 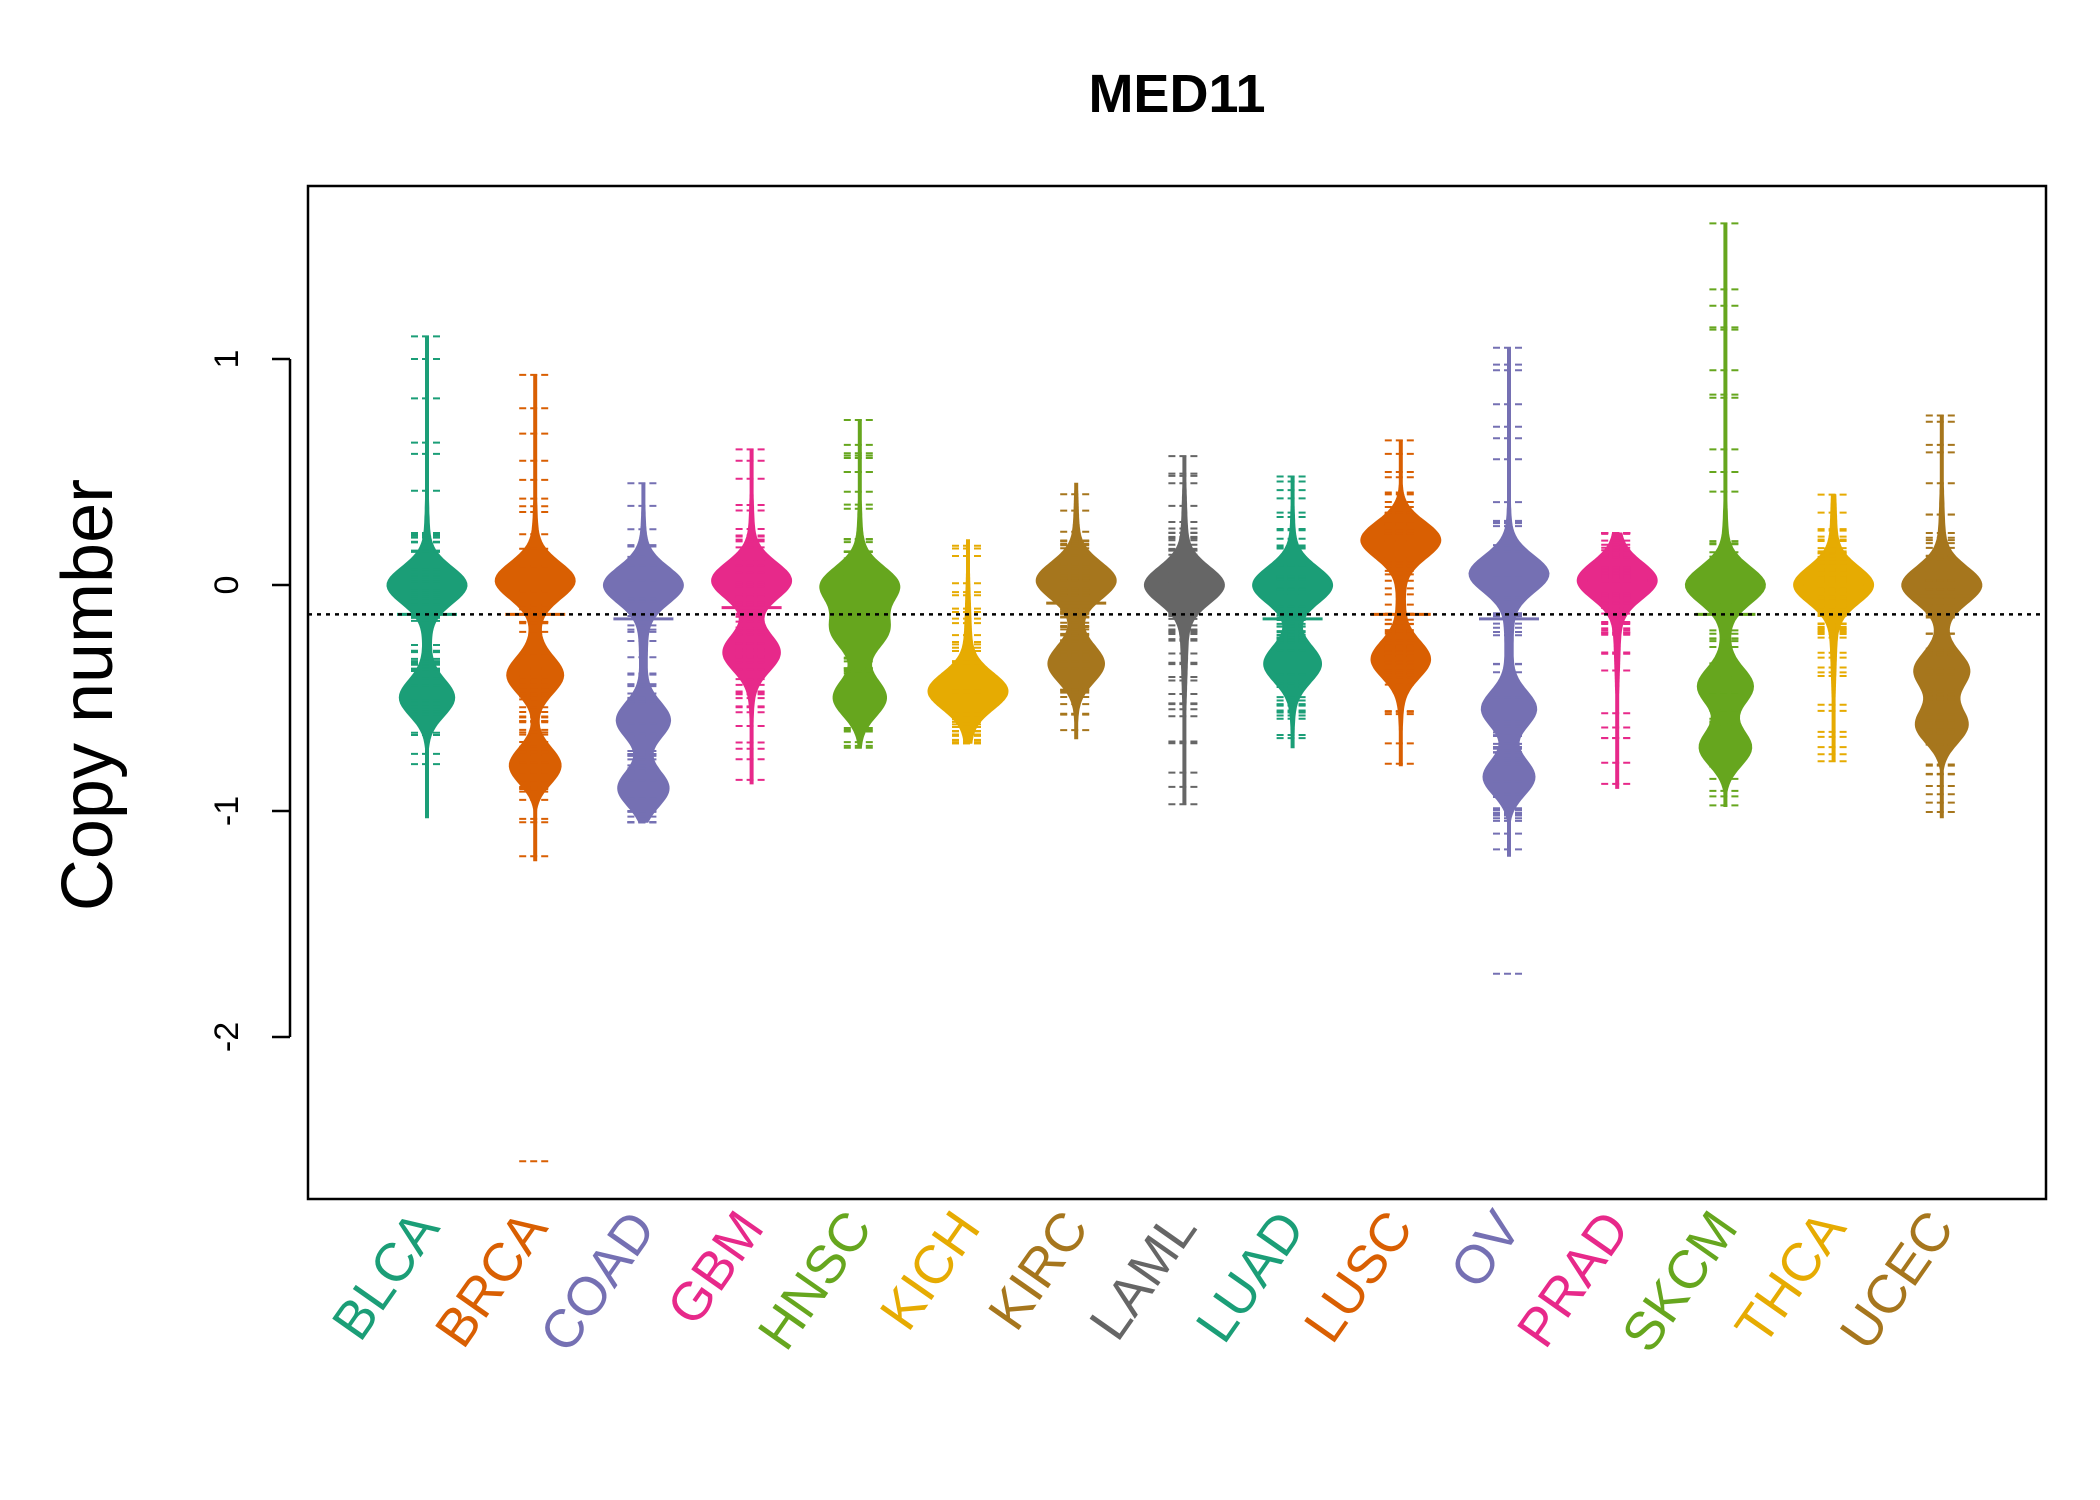 What do you see at coordinates (227, 359) in the screenshot?
I see `y-tick-label: 1` at bounding box center [227, 359].